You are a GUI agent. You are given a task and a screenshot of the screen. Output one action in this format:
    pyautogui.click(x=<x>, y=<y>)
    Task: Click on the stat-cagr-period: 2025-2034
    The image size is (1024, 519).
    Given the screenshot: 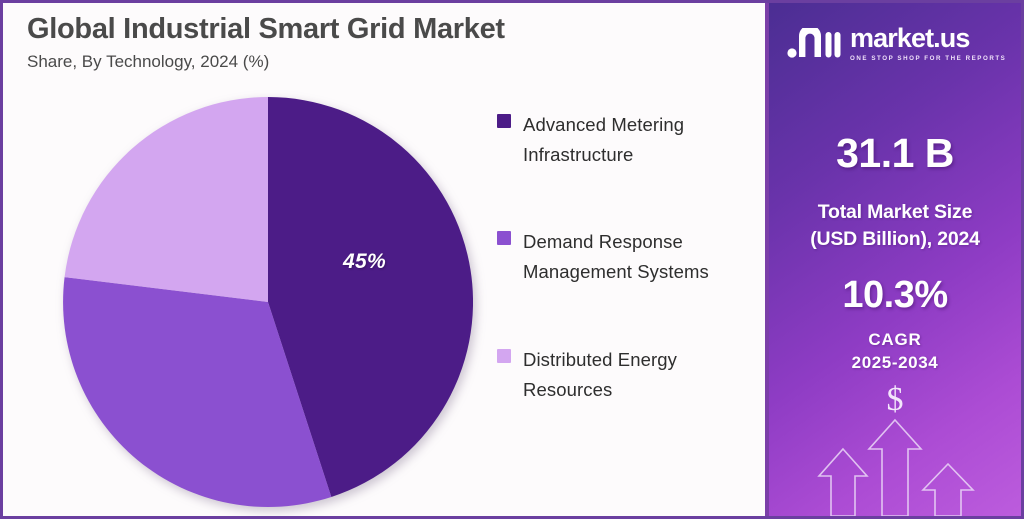 What is the action you would take?
    pyautogui.click(x=895, y=362)
    